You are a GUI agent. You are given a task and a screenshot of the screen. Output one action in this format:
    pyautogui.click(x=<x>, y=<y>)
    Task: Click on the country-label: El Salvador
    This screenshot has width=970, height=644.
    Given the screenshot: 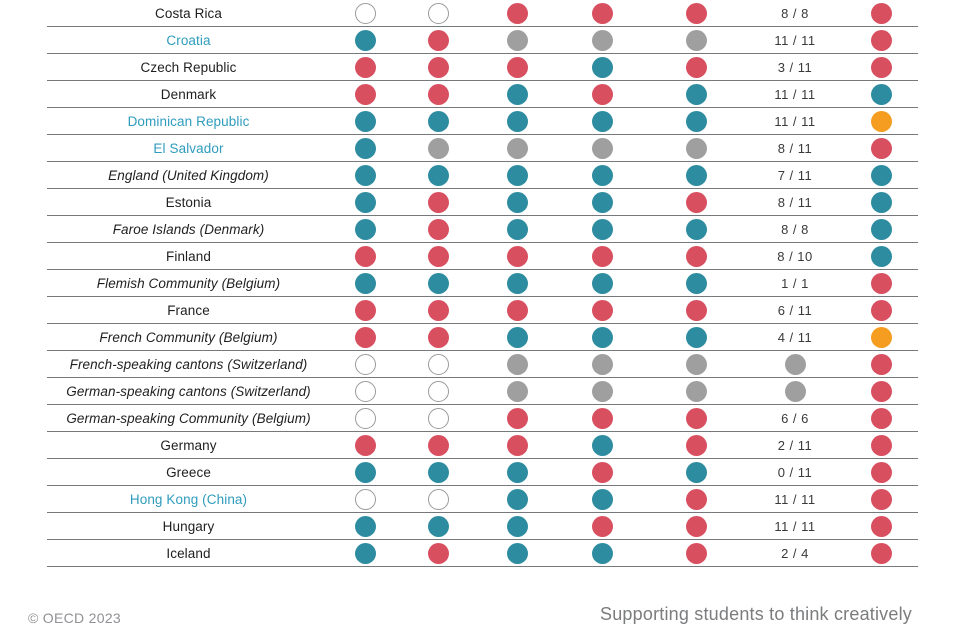 What is the action you would take?
    pyautogui.click(x=188, y=148)
    